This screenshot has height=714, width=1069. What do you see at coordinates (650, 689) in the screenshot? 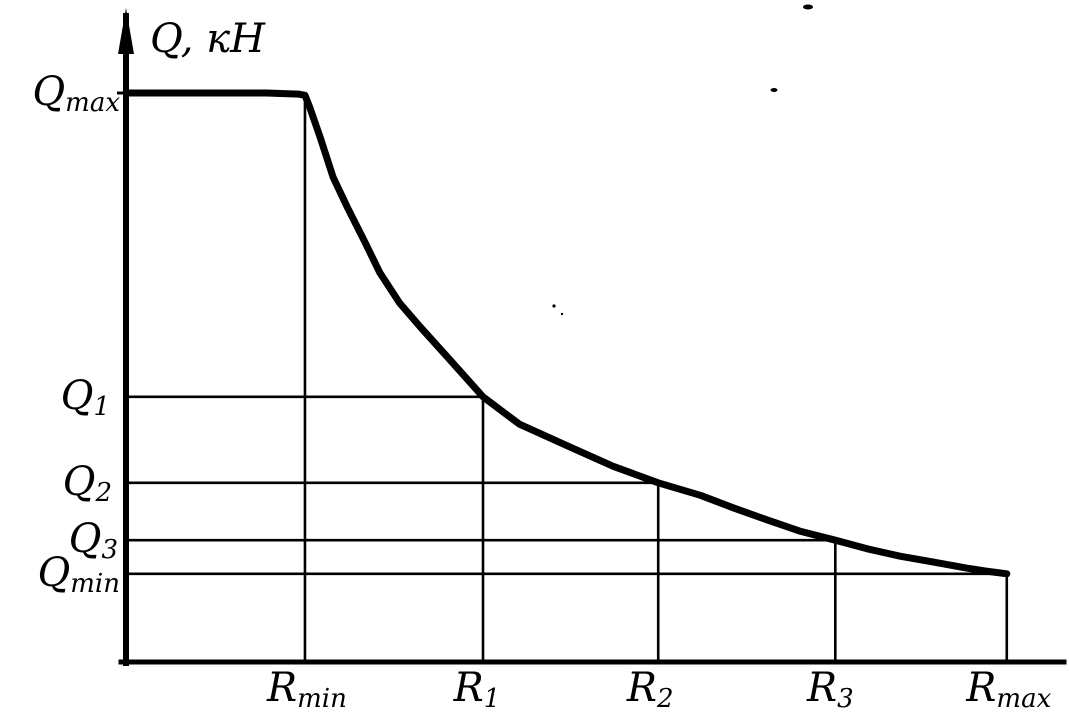
I see `x-tick-label-r2: R2` at bounding box center [650, 689].